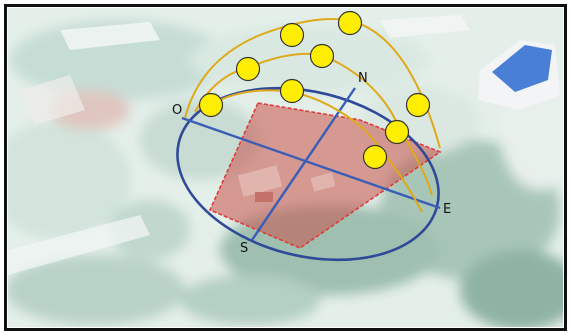 Image resolution: width=571 pixels, height=335 pixels. Describe the element at coordinates (425, 26) in the screenshot. I see `structure-top` at that location.